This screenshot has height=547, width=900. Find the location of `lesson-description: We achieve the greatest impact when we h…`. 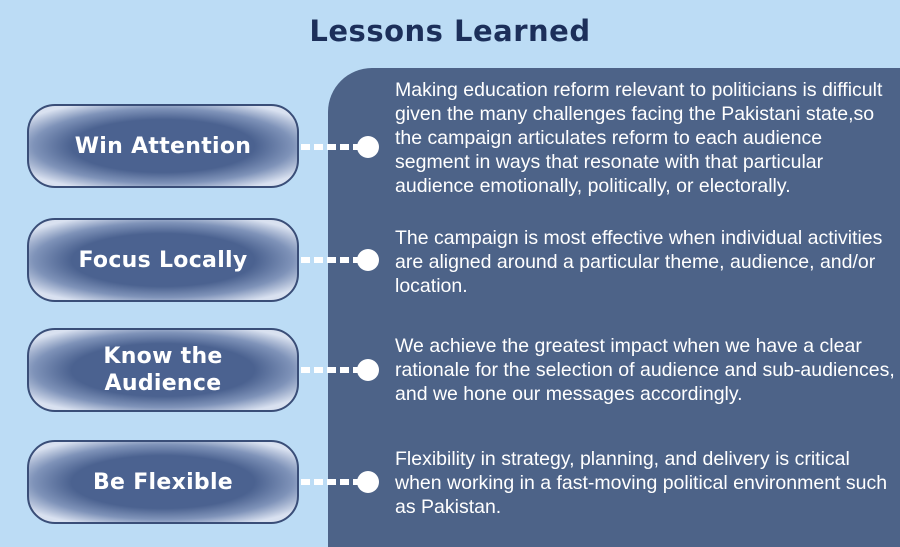

lesson-description: We achieve the greatest impact when we h… is located at coordinates (645, 370).